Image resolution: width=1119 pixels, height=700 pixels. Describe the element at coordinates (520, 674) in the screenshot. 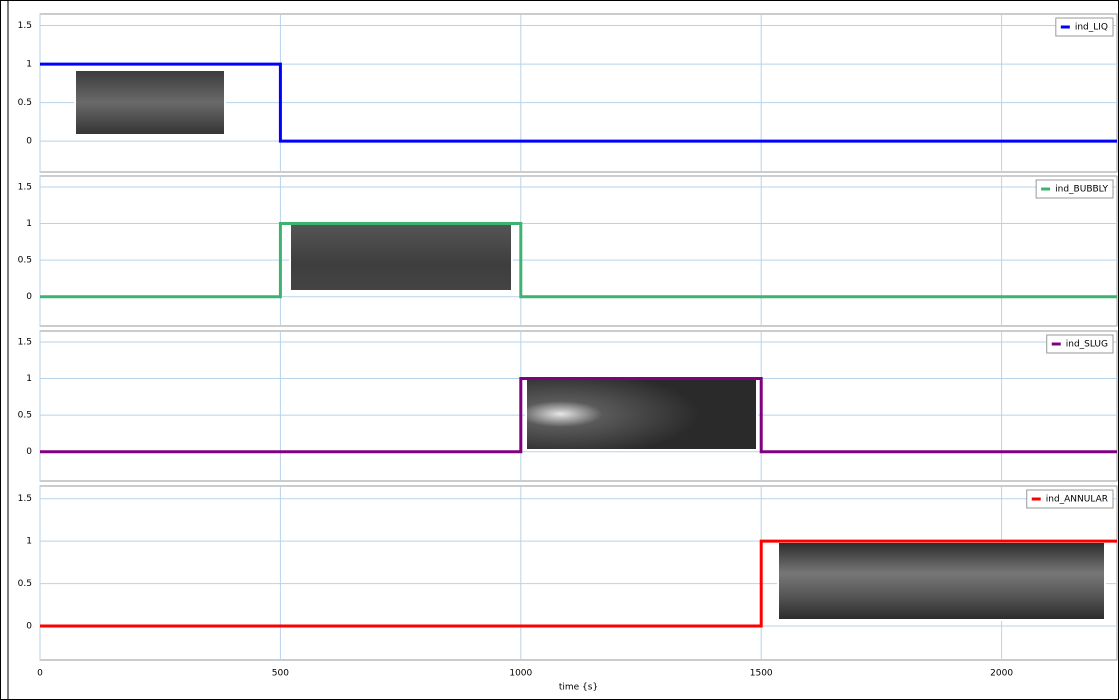

I see `x-tick-label: 1000` at that location.